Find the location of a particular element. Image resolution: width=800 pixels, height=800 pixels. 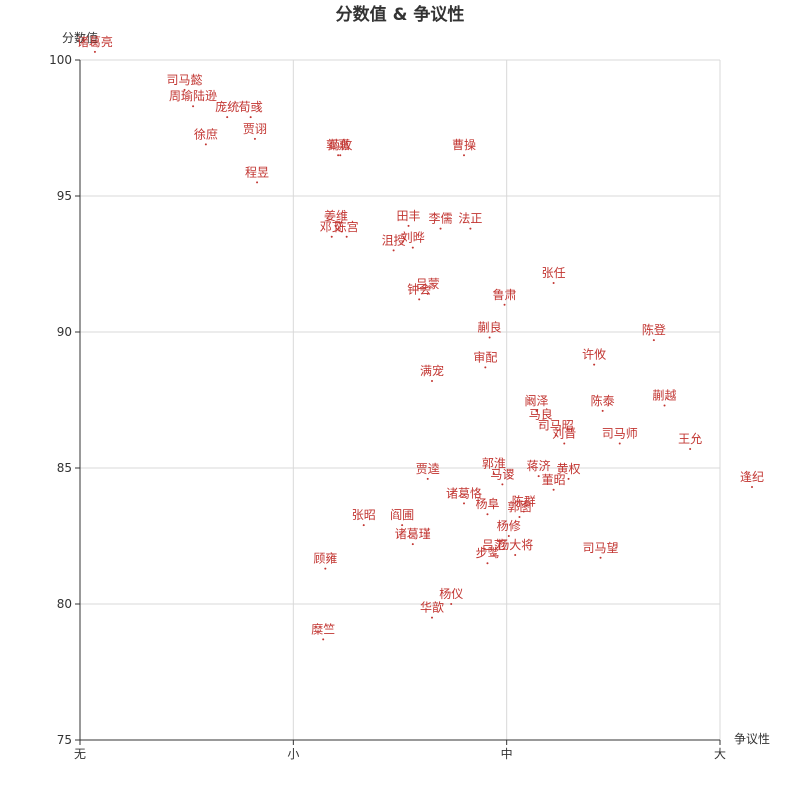

data-point: 贾逵 is located at coordinates (428, 471).